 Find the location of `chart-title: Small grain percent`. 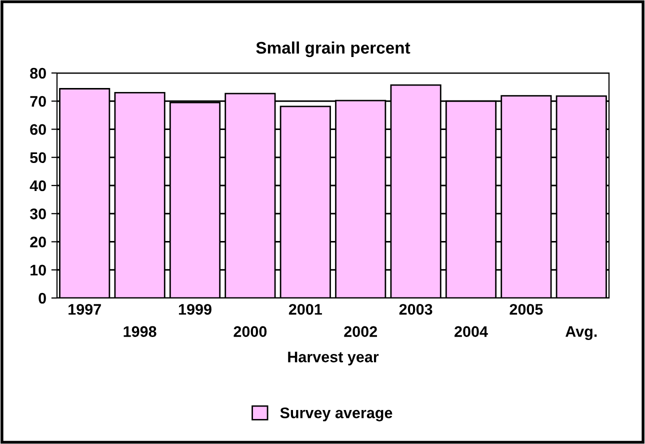

chart-title: Small grain percent is located at coordinates (333, 49).